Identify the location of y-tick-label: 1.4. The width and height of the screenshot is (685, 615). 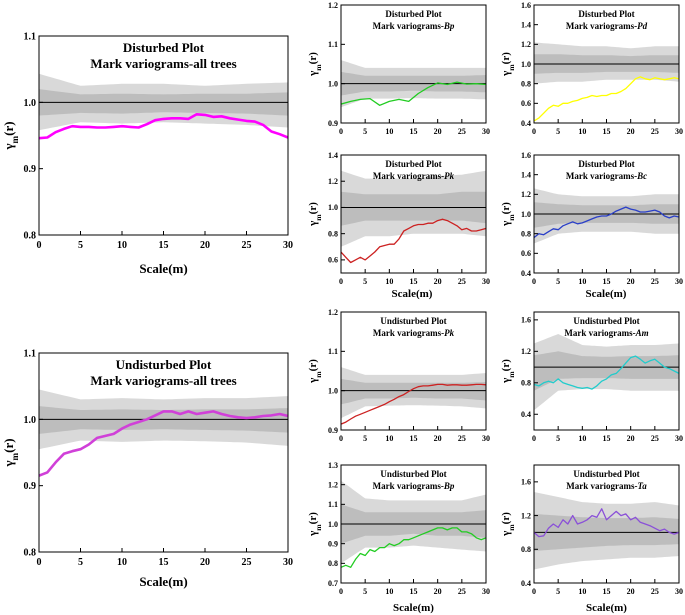
(333, 155).